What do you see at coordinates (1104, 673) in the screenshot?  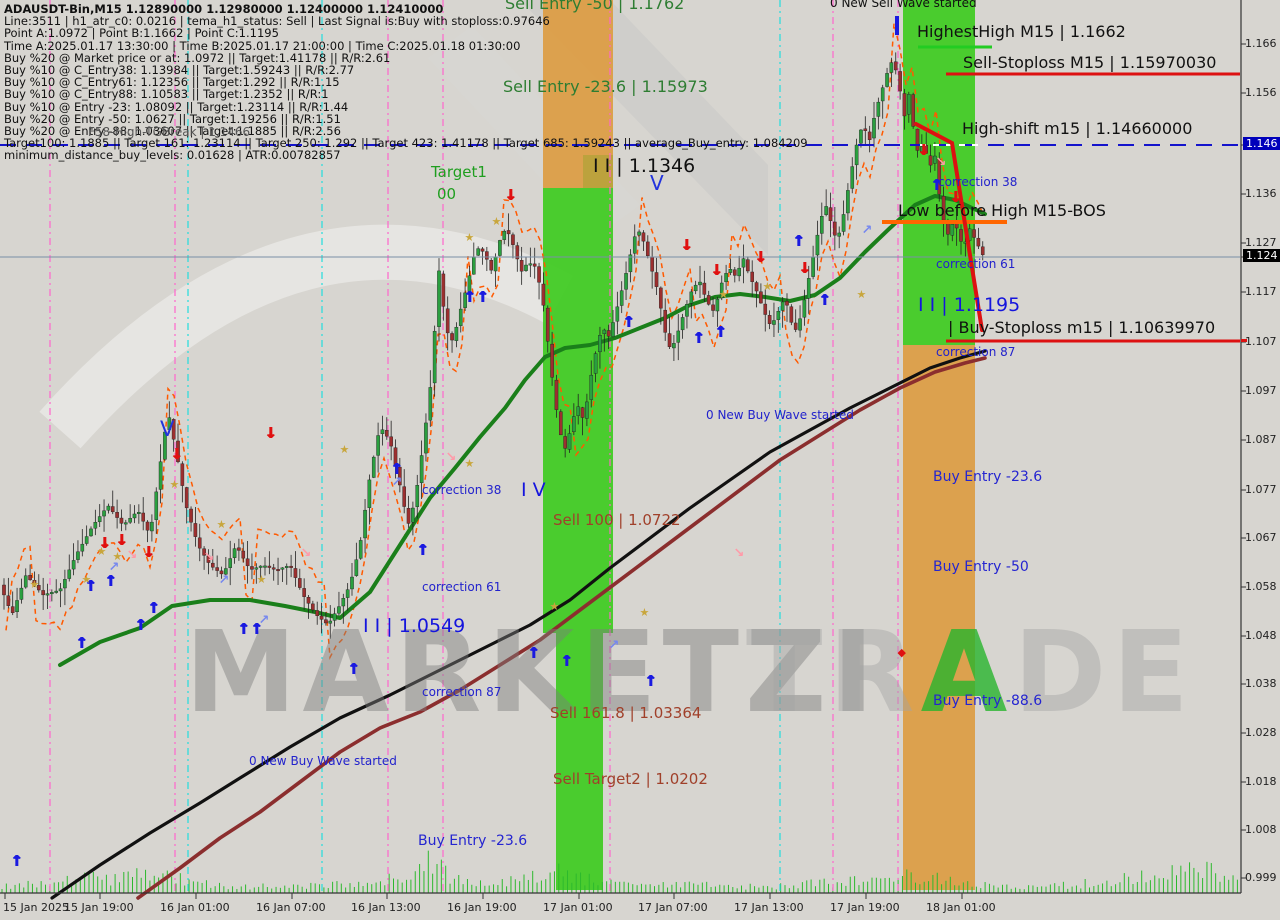 I see `watermark-de: DE` at bounding box center [1104, 673].